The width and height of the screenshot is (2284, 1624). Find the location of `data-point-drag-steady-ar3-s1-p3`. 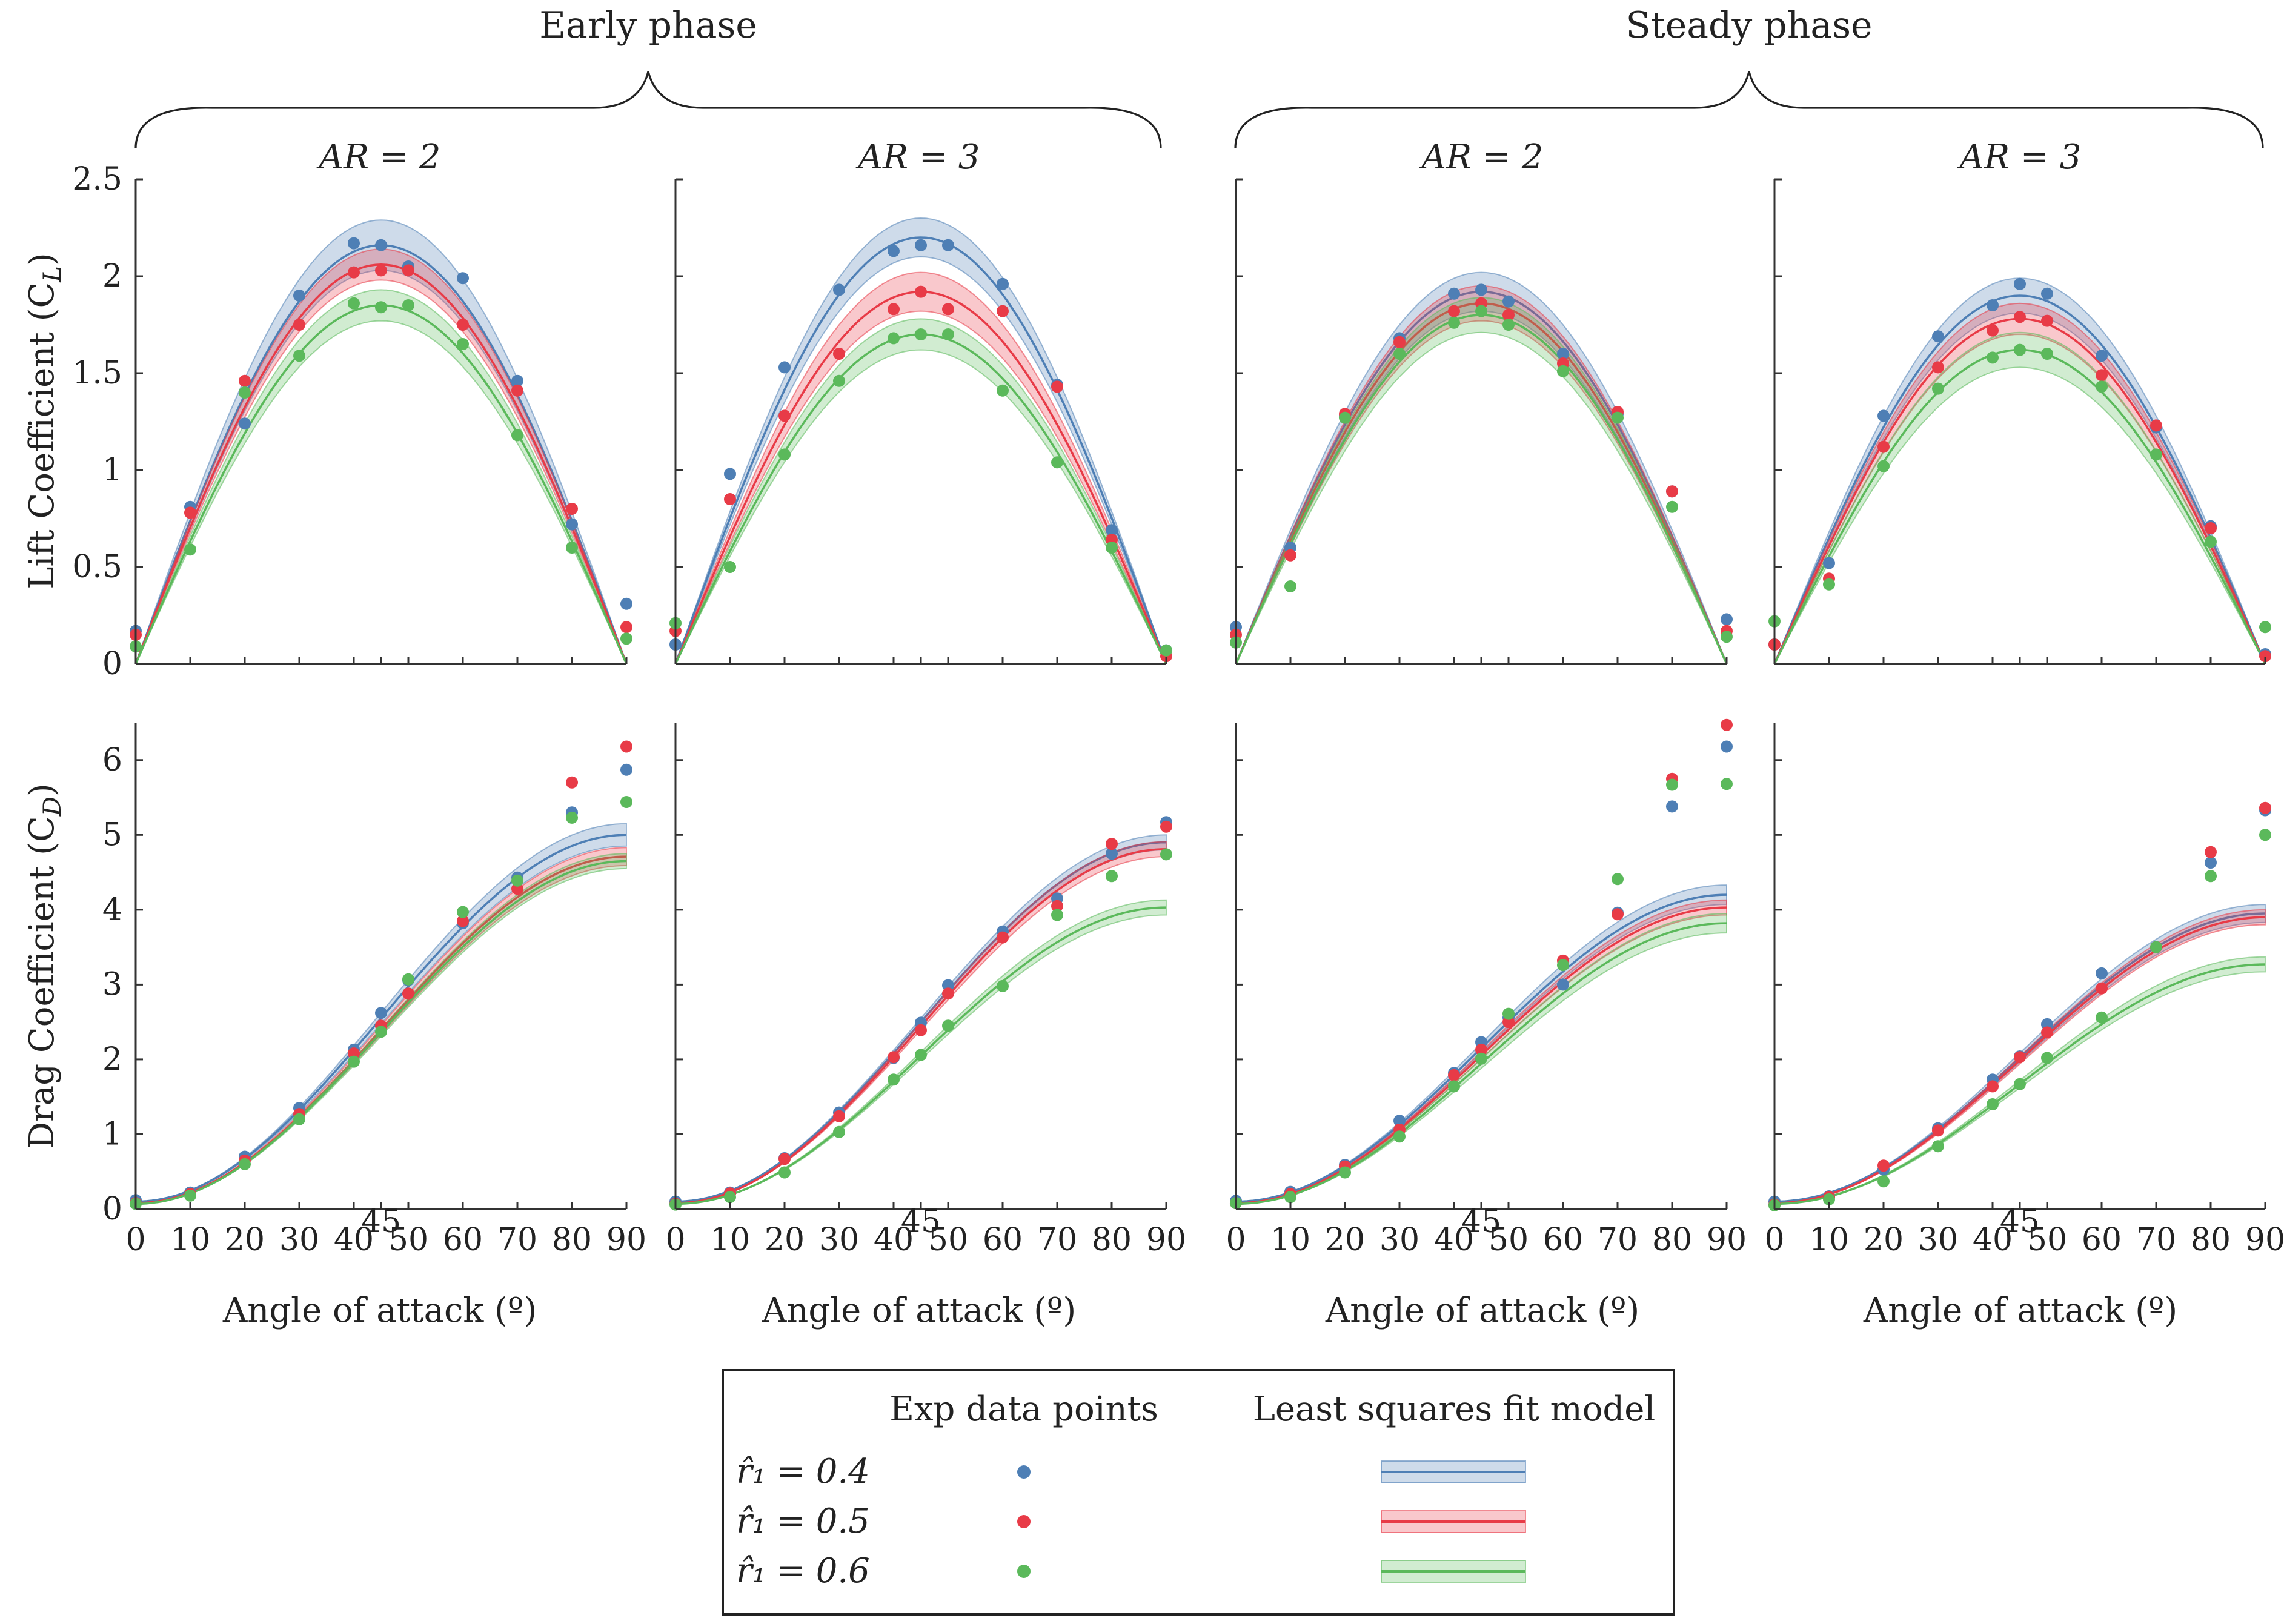

data-point-drag-steady-ar3-s1-p3 is located at coordinates (1938, 1131).